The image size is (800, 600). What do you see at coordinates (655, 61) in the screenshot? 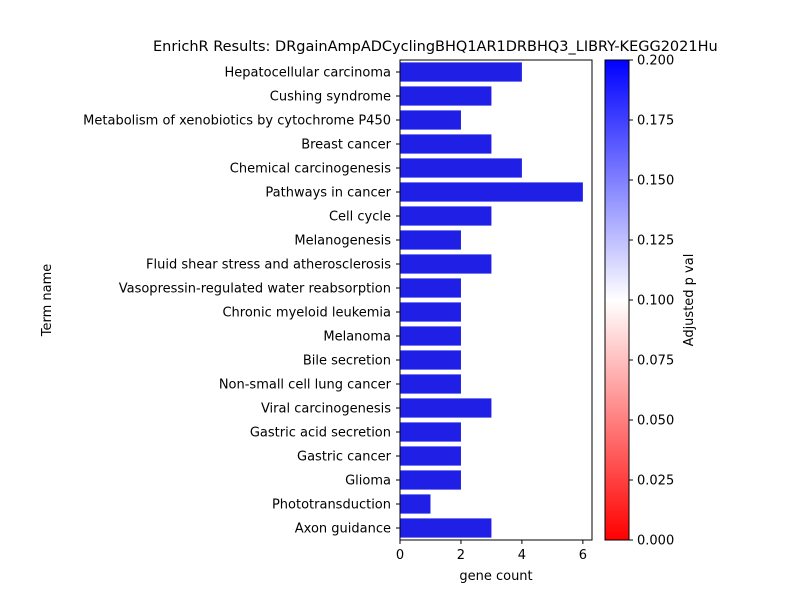
I see `colorbar-tick-label: 0.200` at bounding box center [655, 61].